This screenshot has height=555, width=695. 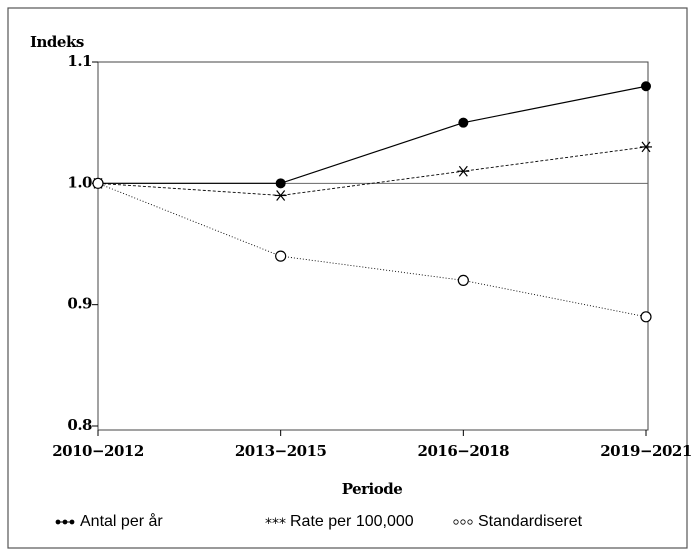 What do you see at coordinates (372, 489) in the screenshot?
I see `x-axis-label: Periode` at bounding box center [372, 489].